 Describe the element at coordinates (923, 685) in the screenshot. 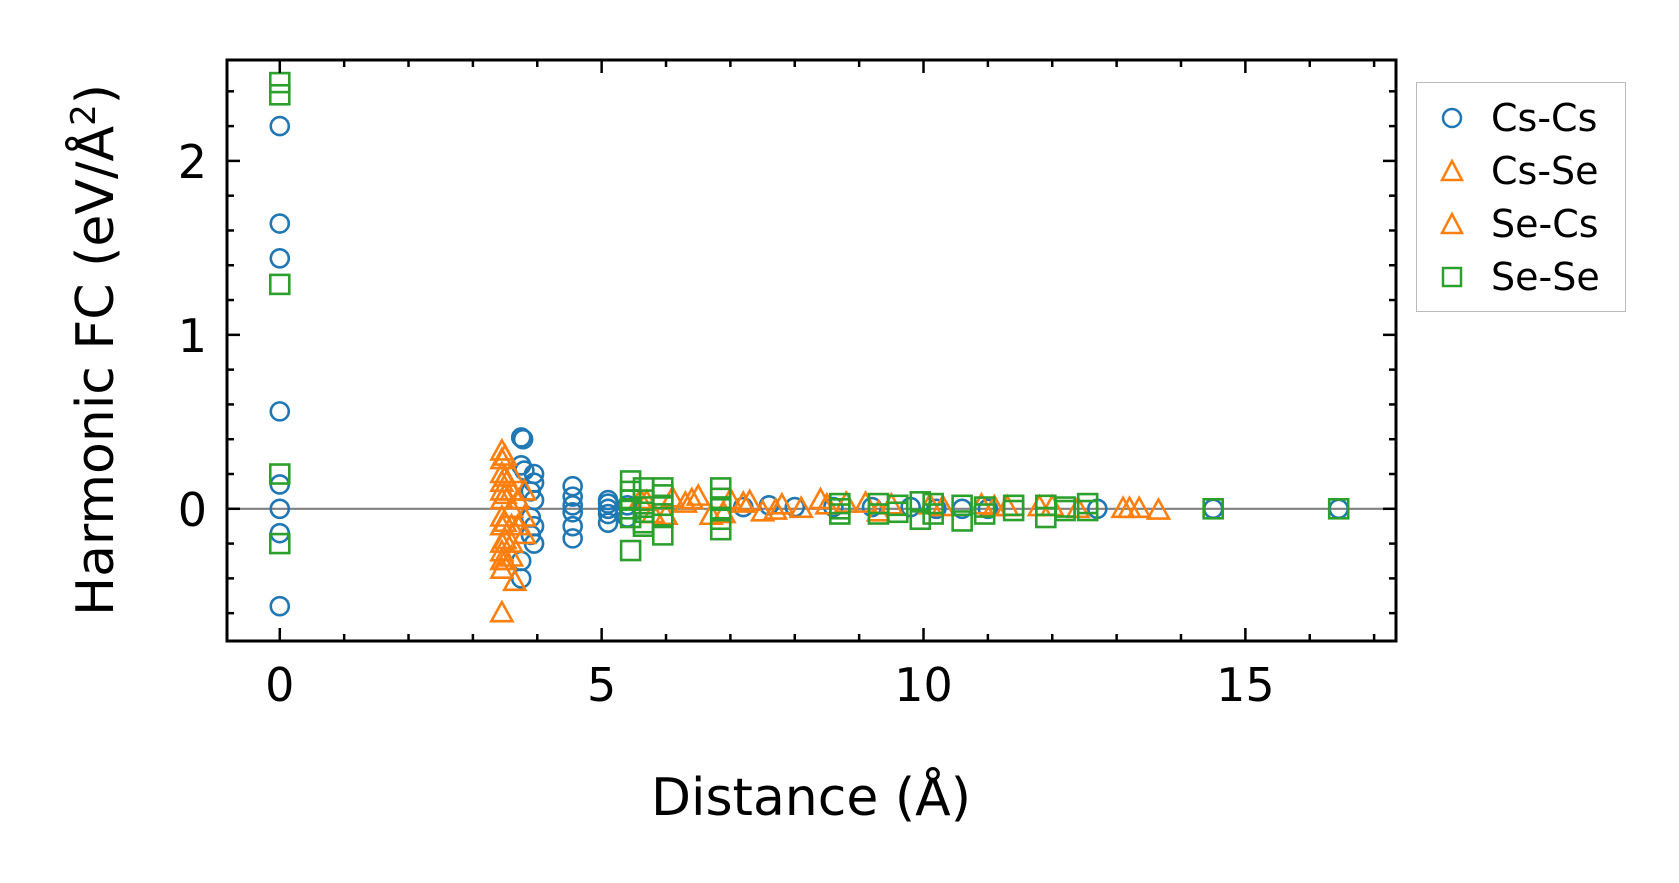

I see `x-tick-label: 10` at that location.